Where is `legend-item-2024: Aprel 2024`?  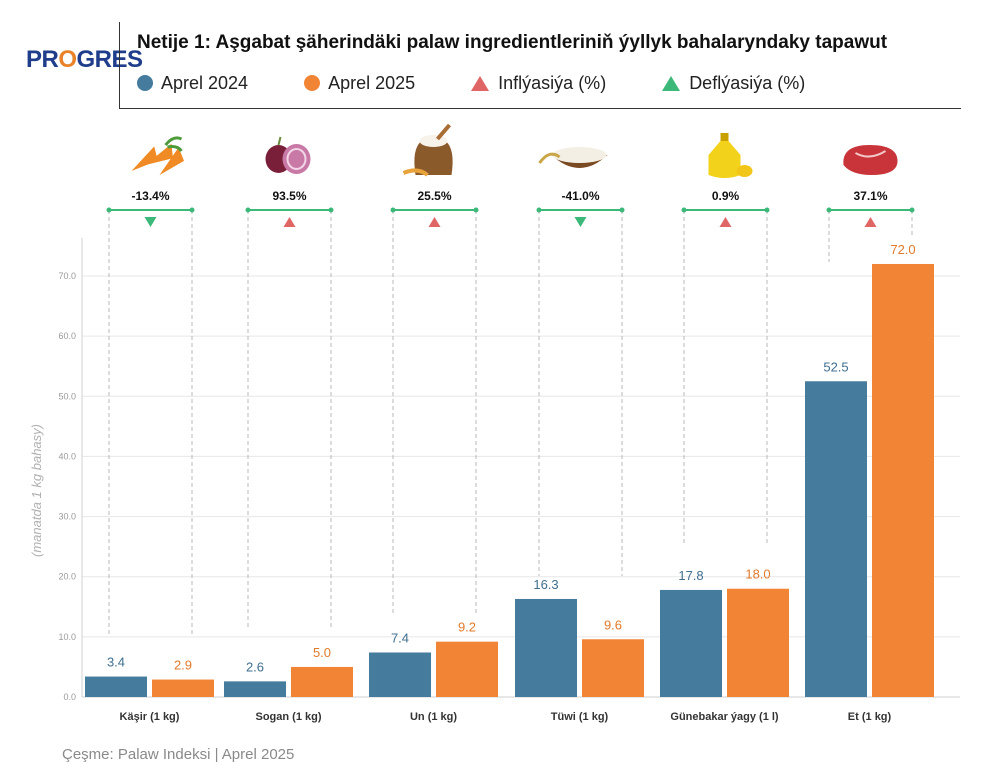 legend-item-2024: Aprel 2024 is located at coordinates (192, 83).